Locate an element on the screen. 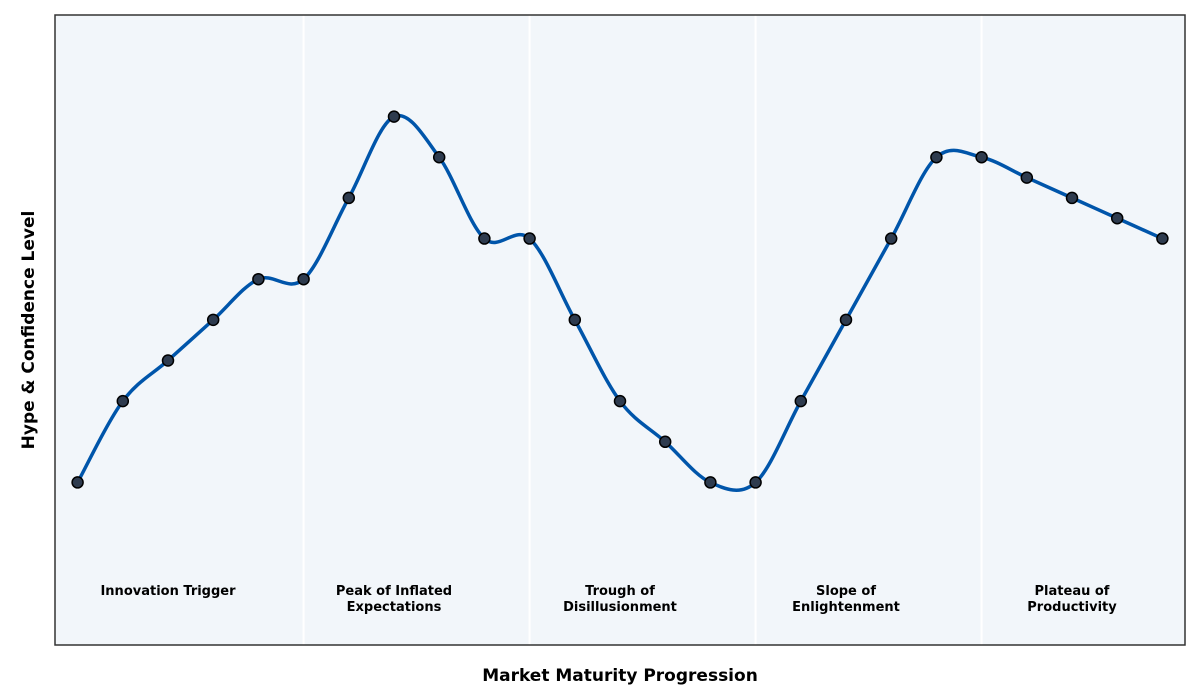 Image resolution: width=1200 pixels, height=700 pixels. phase-label: Slope of Enlightenment is located at coordinates (846, 599).